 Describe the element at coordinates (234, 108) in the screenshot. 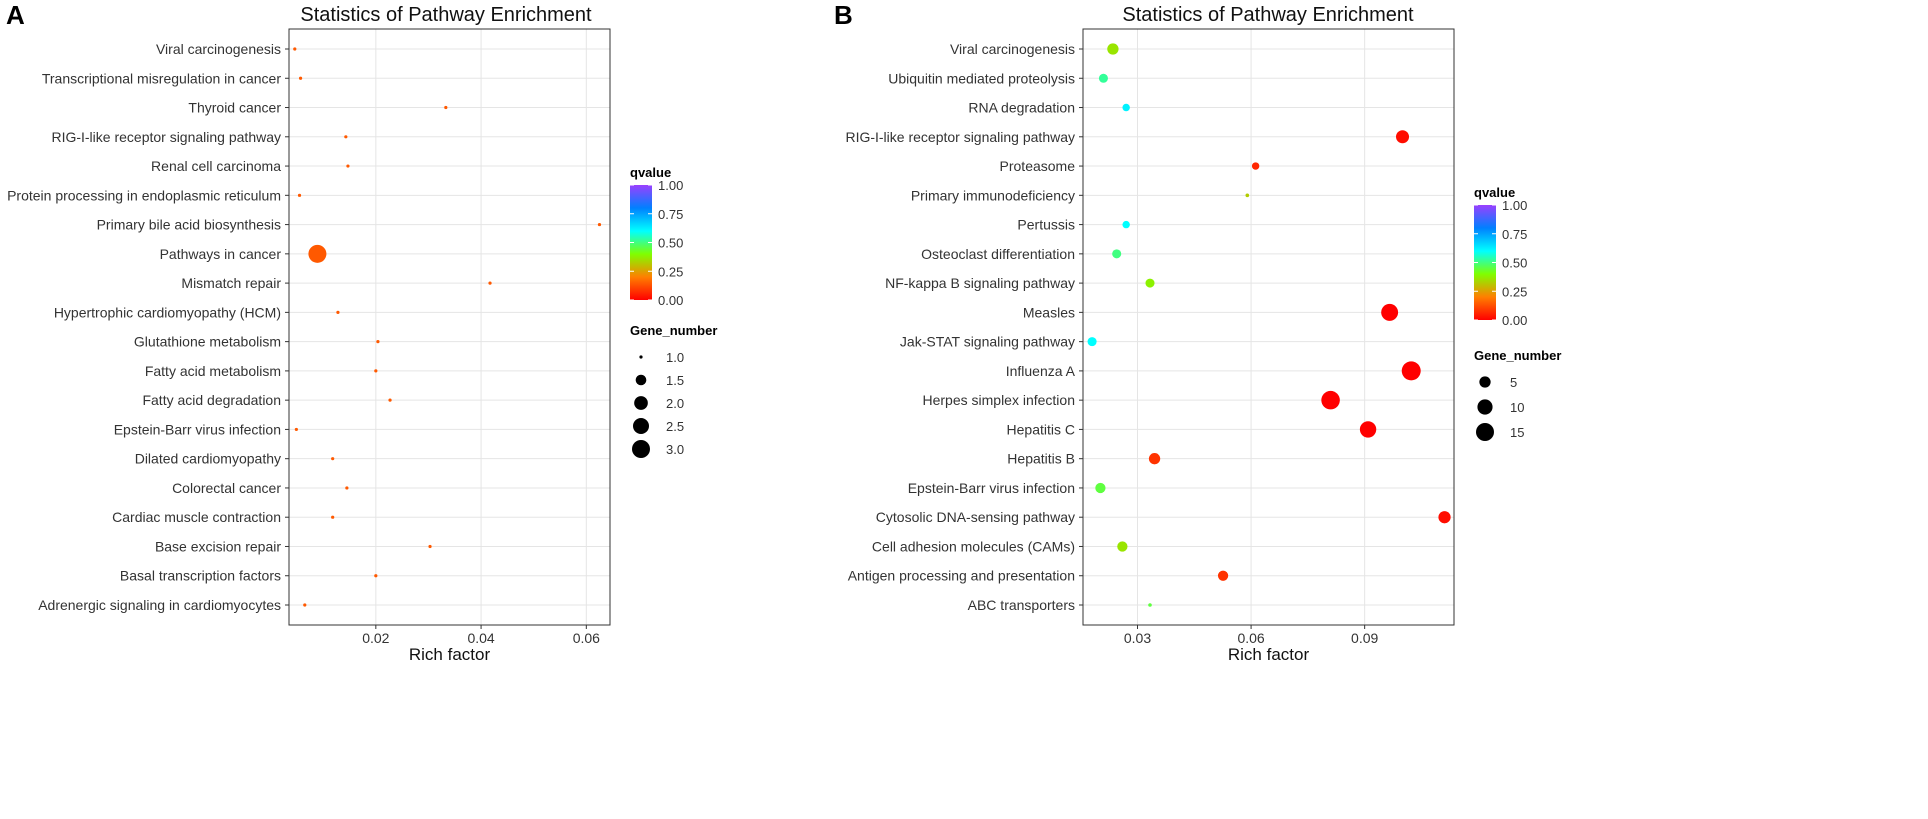

I see `y-tick-label: Thyroid cancer` at that location.